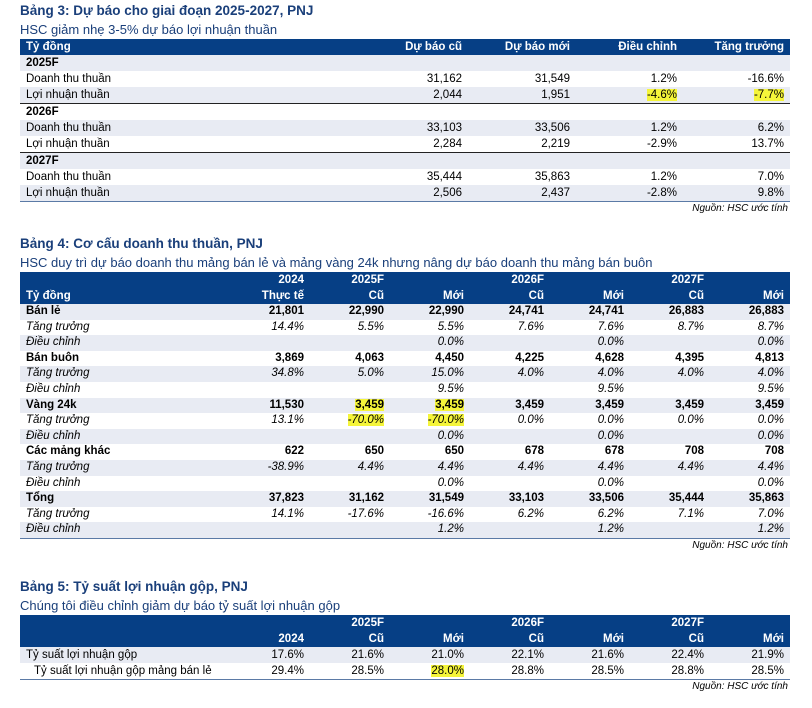  Describe the element at coordinates (125, 655) in the screenshot. I see `row-label: Tỷ suất lợi nhuận gộp` at that location.